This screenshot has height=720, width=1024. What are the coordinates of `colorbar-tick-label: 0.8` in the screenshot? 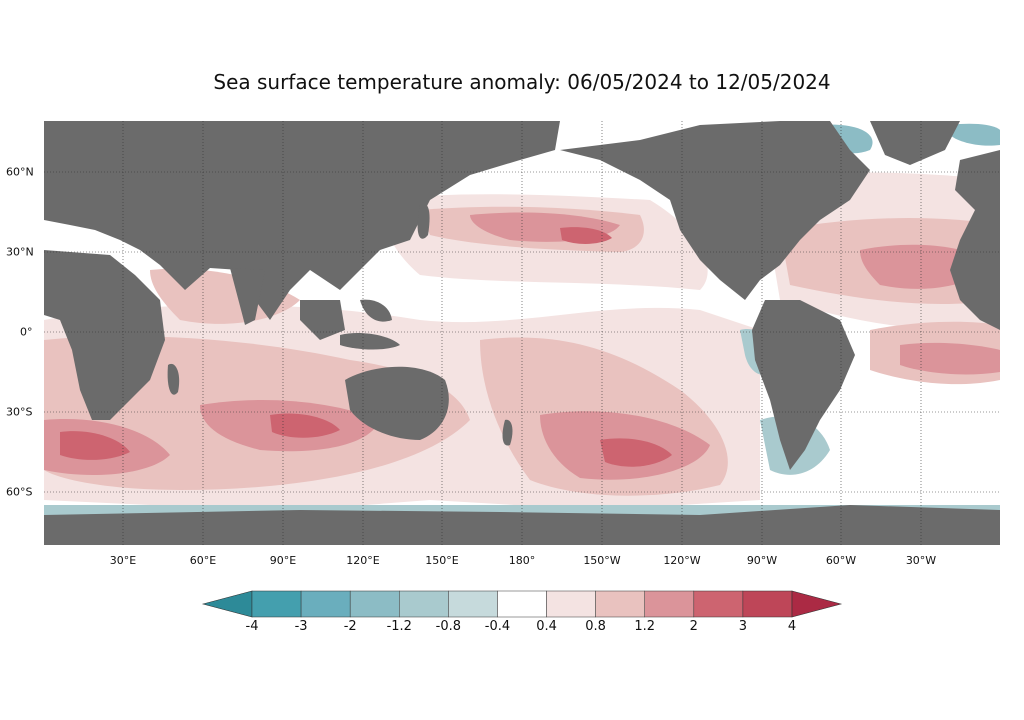 It's located at (595, 626).